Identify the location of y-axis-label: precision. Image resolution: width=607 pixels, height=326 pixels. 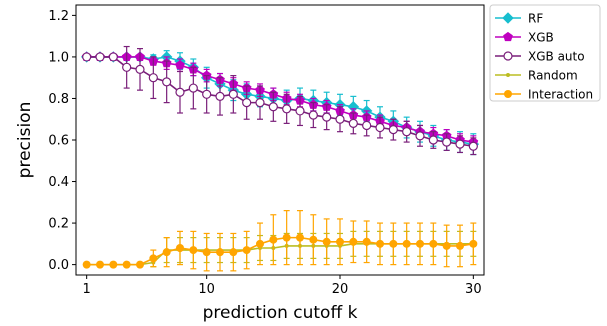
(25, 140).